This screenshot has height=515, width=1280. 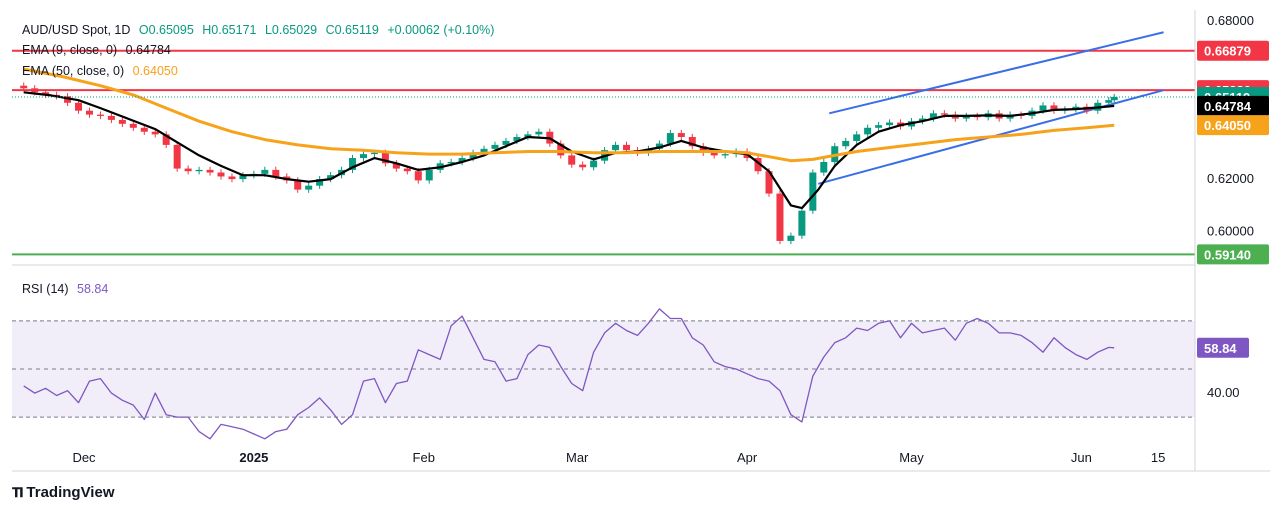 What do you see at coordinates (441, 30) in the screenshot?
I see `ohlc-change: +0.00062 (+0.10%)` at bounding box center [441, 30].